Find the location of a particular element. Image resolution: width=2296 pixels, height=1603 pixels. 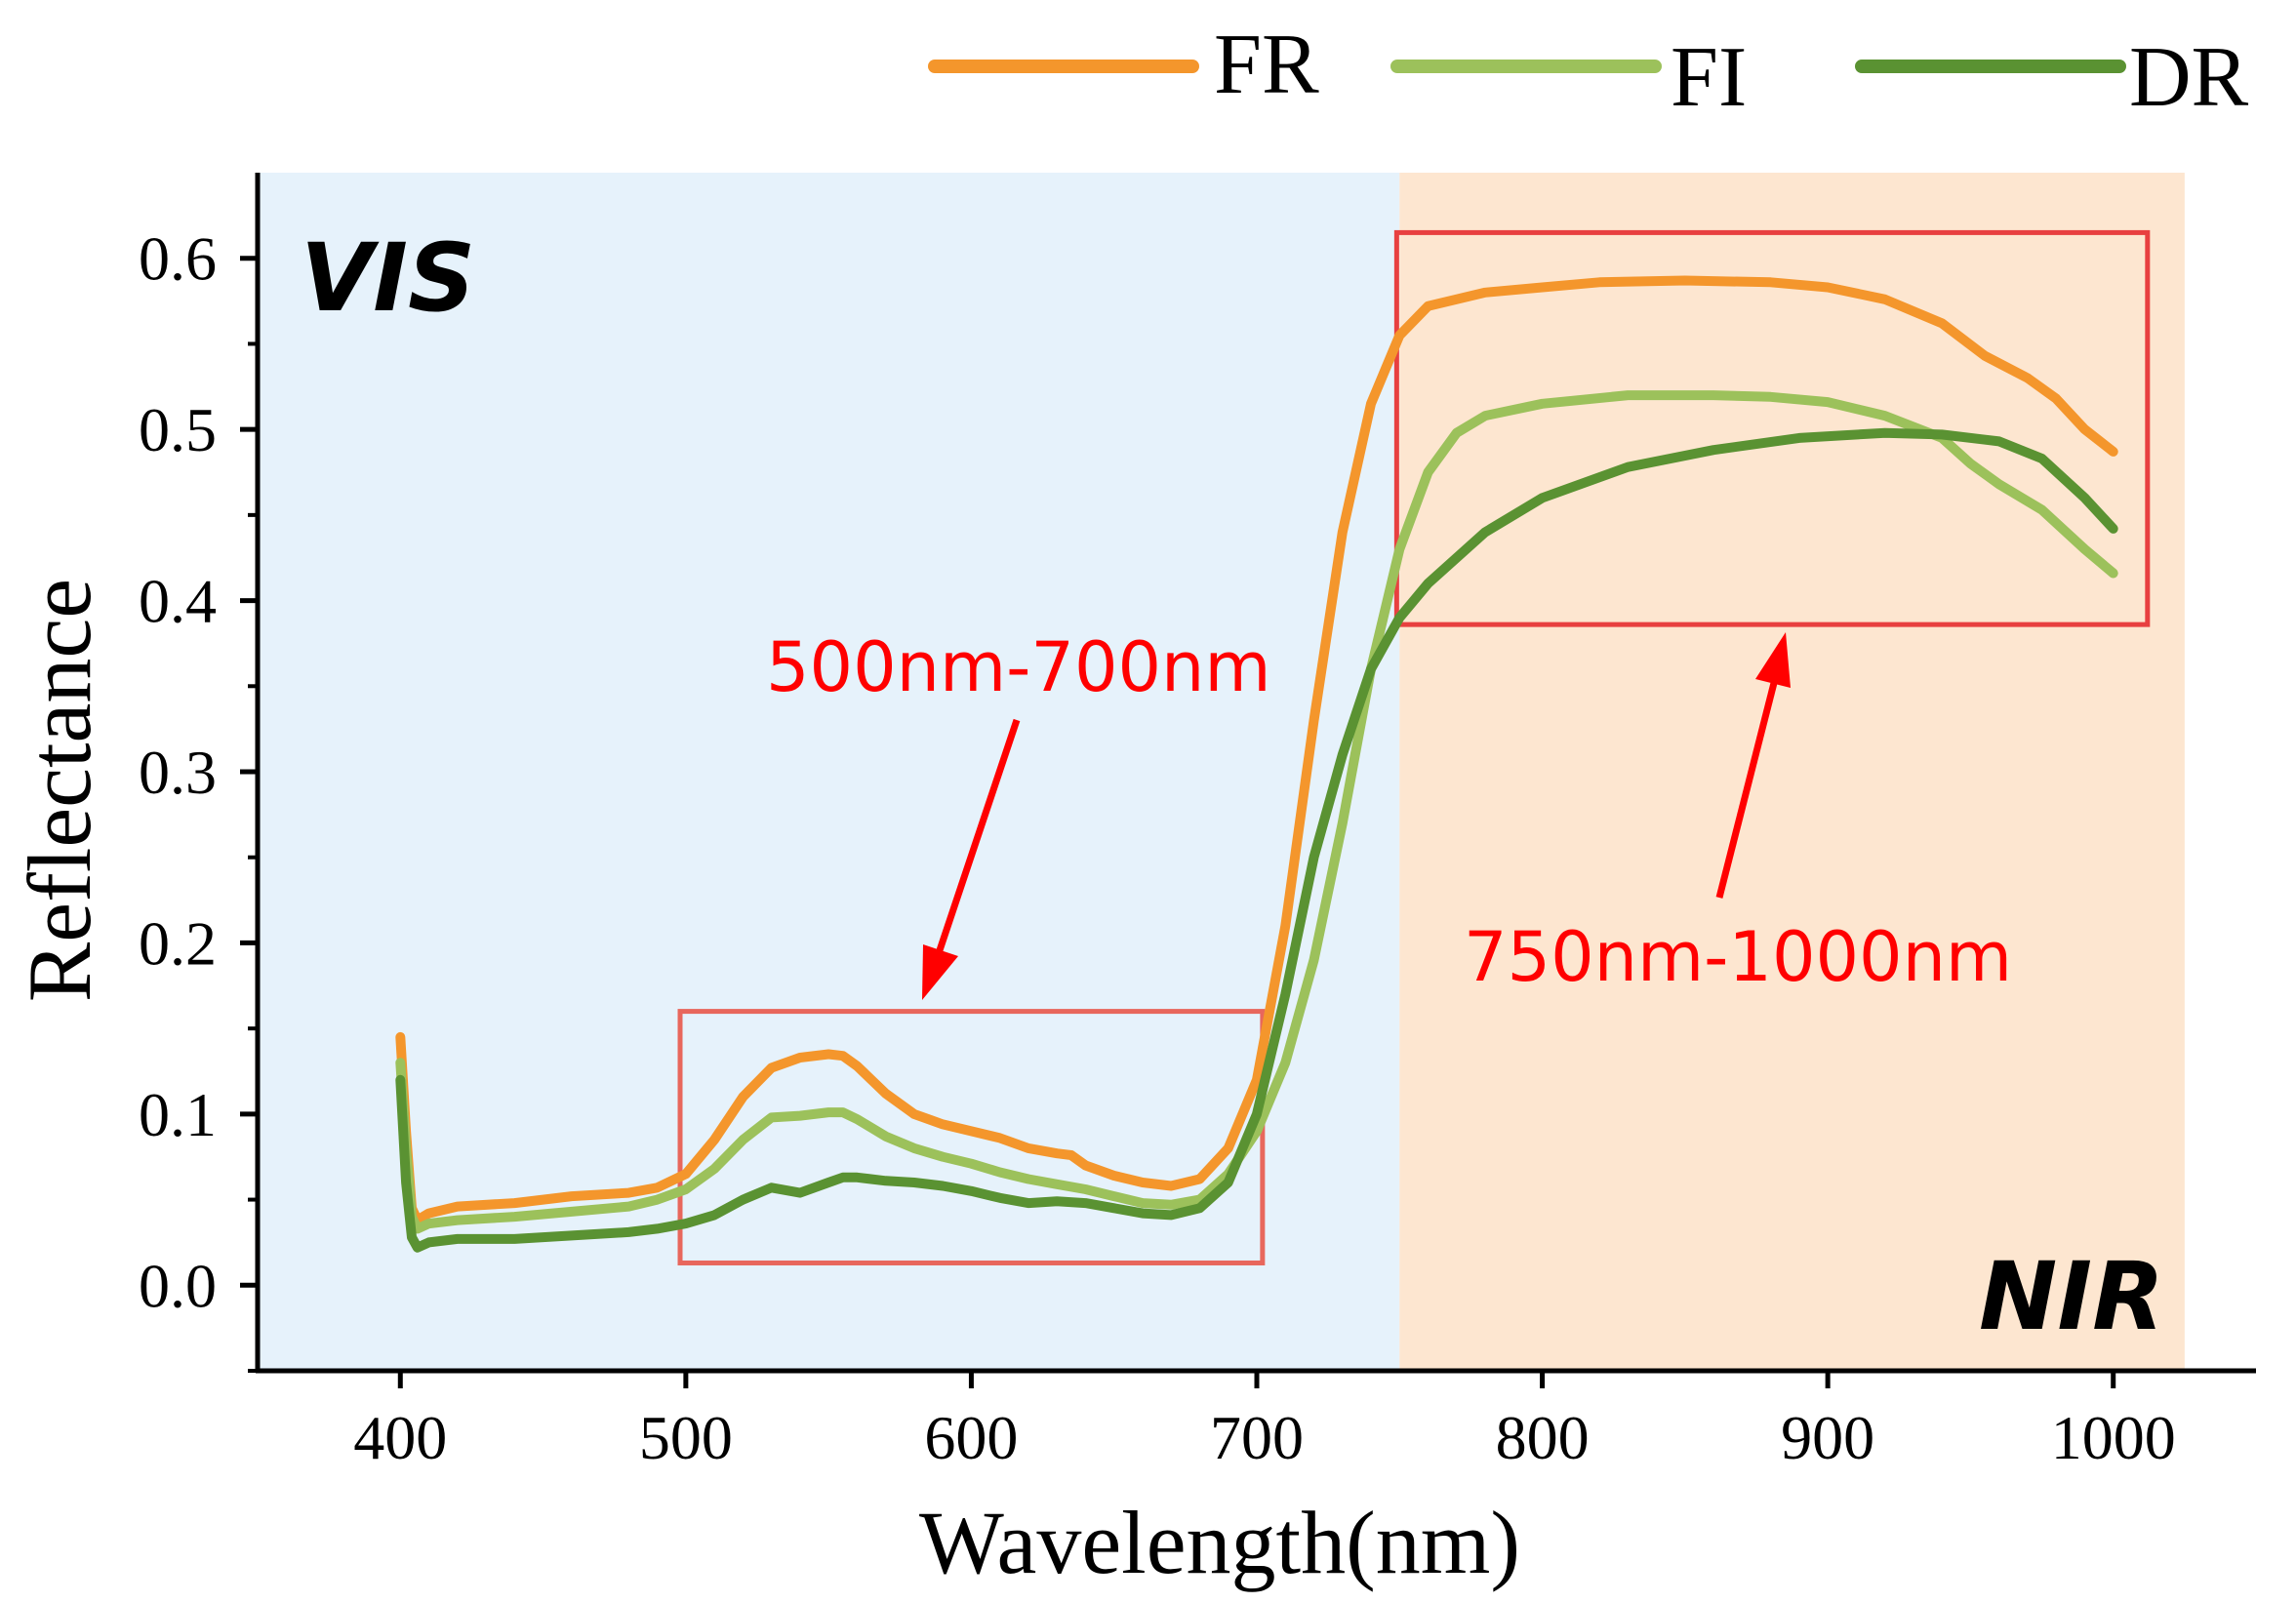

x-tick-label: 700 is located at coordinates (1257, 1437).